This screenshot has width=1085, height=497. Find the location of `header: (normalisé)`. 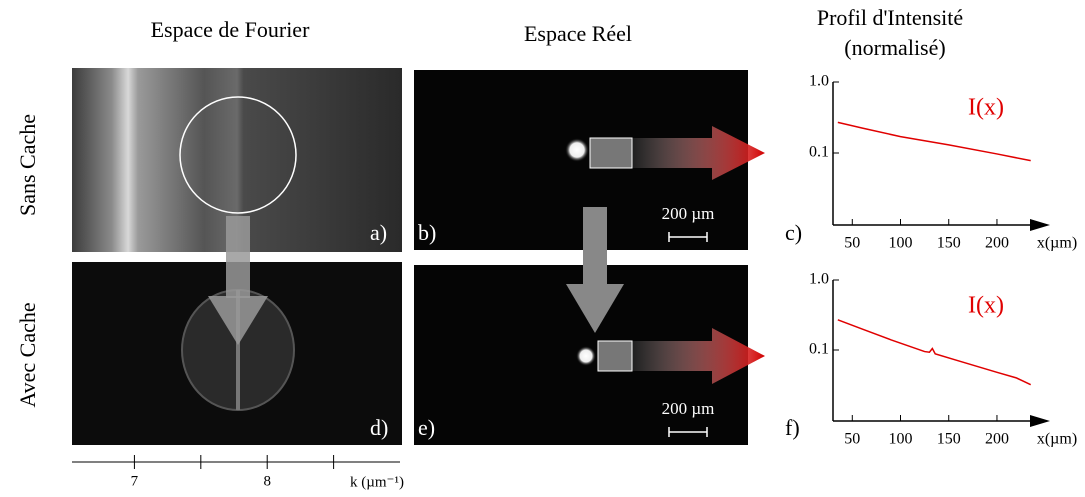

header: (normalisé) is located at coordinates (894, 47).